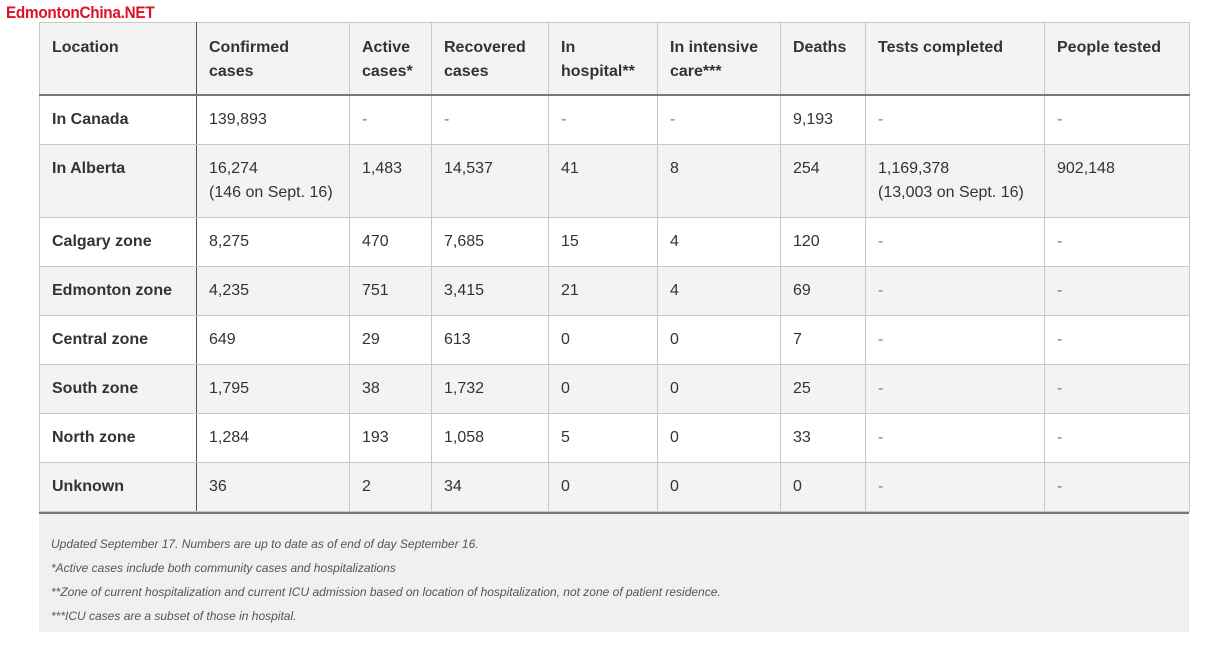  What do you see at coordinates (390, 339) in the screenshot?
I see `cell-active: 29` at bounding box center [390, 339].